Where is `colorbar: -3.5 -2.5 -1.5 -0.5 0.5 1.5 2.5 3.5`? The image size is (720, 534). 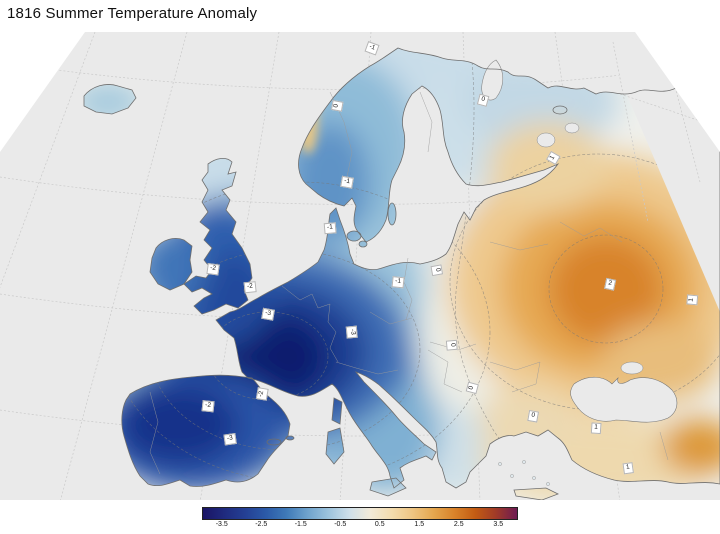
colorbar: -3.5 -2.5 -1.5 -0.5 0.5 1.5 2.5 3.5 is located at coordinates (360, 520).